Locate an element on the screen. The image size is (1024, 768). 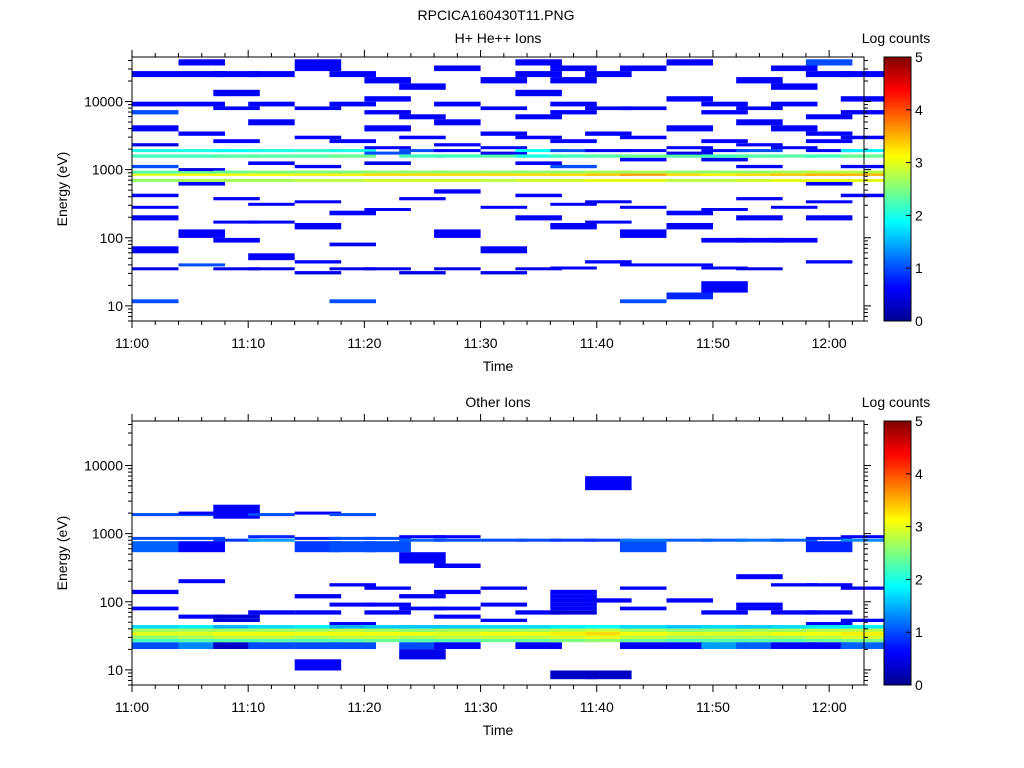
x-tick-label: 12:00 is located at coordinates (829, 343).